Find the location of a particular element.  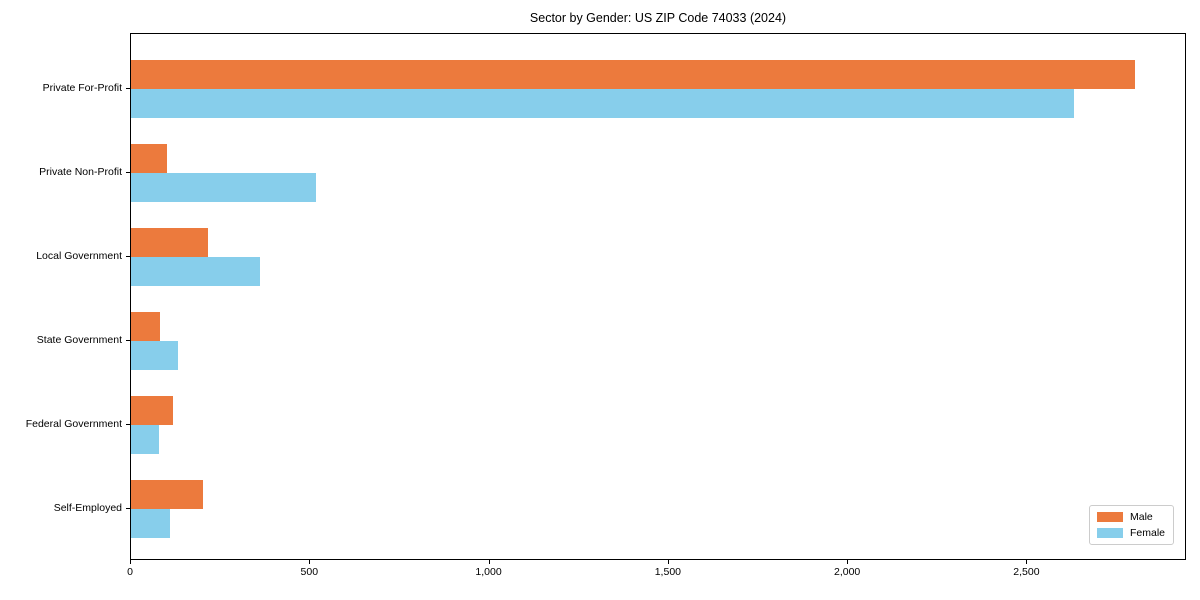

legend-label-male: Male is located at coordinates (1141, 517).